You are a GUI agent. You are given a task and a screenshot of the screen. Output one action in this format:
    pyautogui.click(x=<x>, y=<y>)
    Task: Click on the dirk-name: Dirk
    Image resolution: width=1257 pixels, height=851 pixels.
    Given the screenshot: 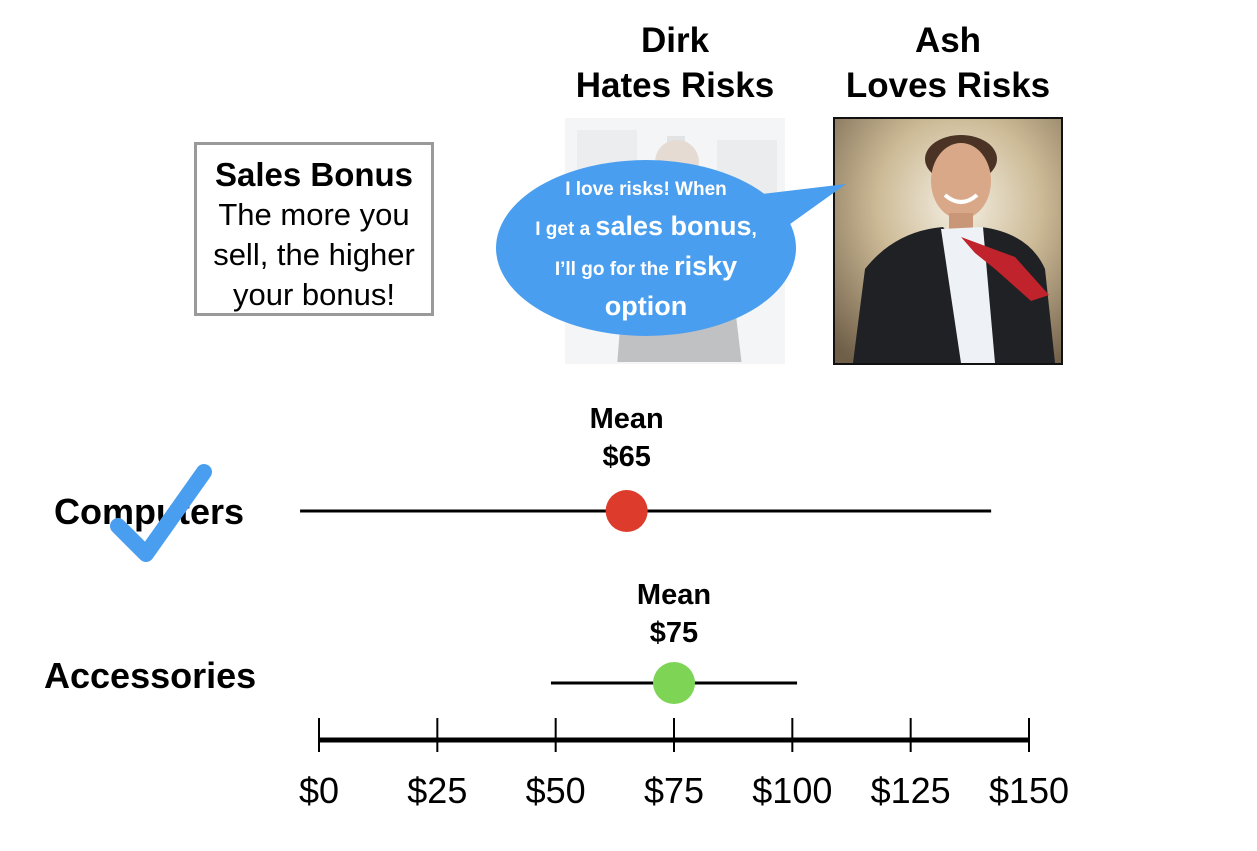 What is the action you would take?
    pyautogui.click(x=675, y=40)
    